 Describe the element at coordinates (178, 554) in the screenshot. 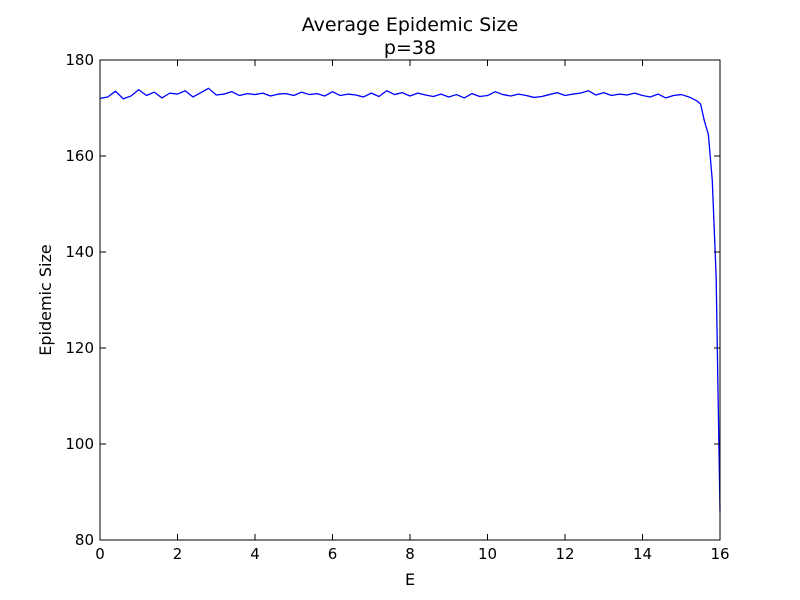

I see `x-tick-label: 2` at that location.